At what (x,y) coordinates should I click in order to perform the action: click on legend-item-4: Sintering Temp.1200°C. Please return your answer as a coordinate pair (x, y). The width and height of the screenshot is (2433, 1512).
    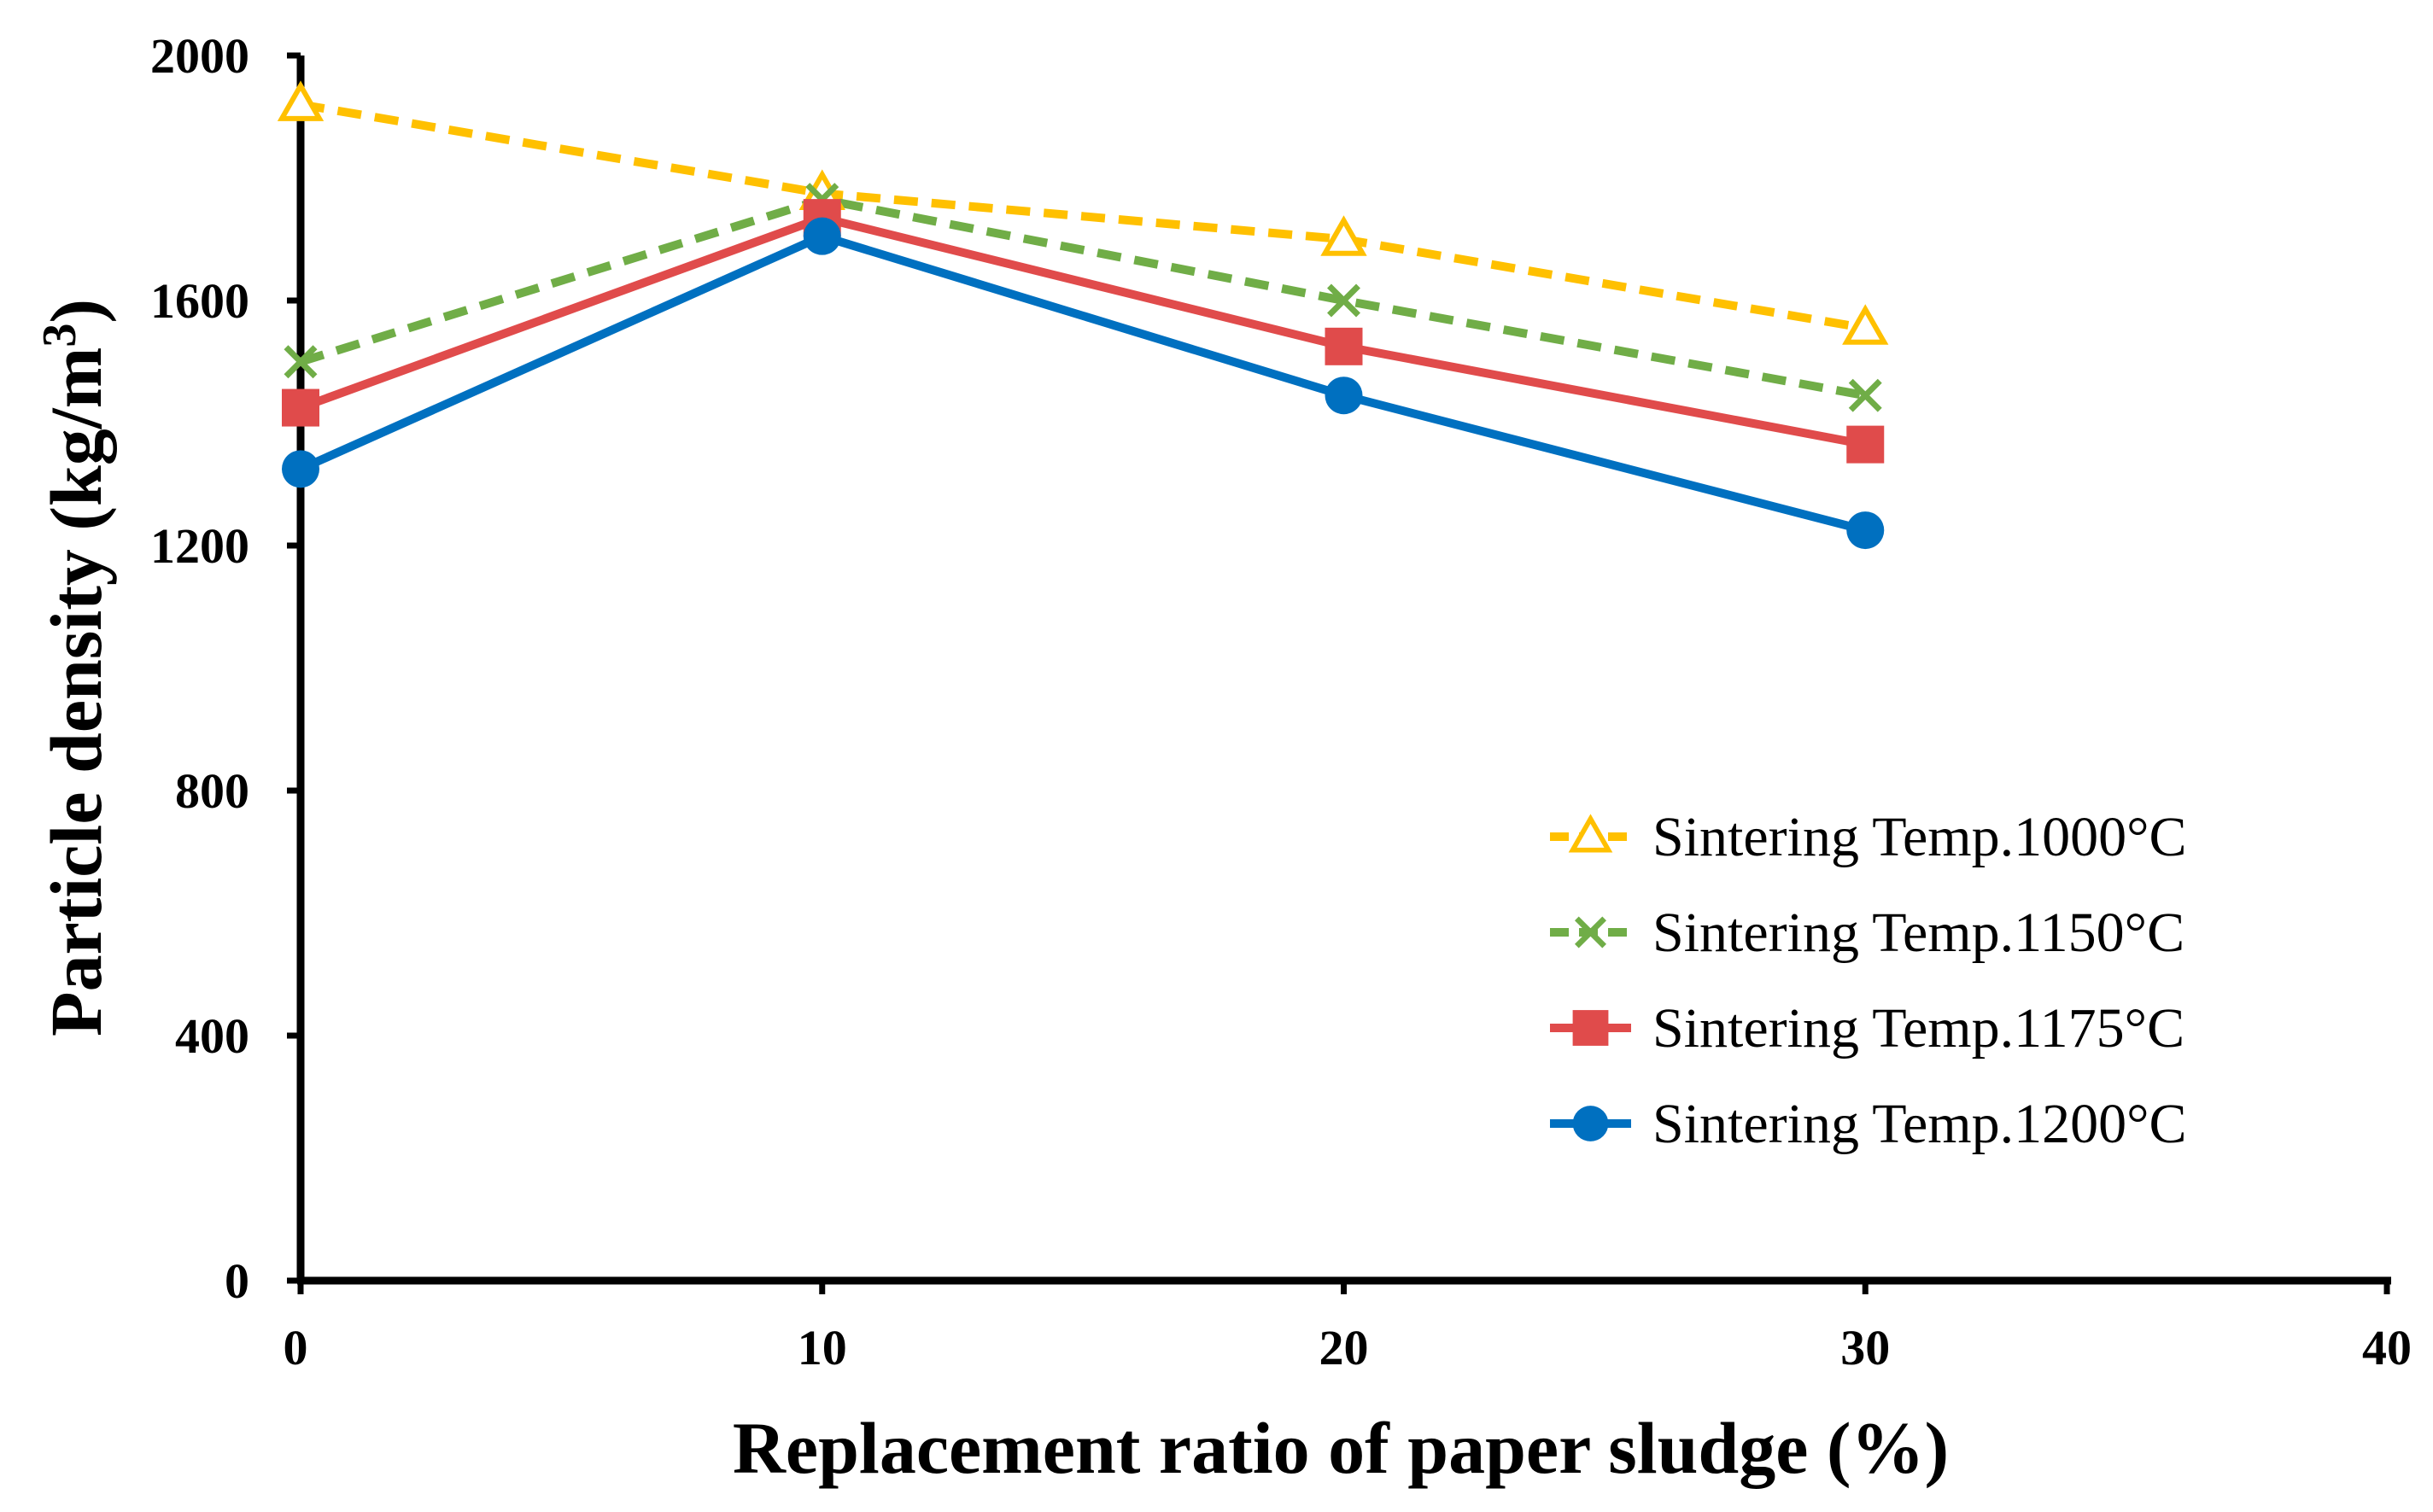
    Looking at the image, I should click on (1869, 1124).